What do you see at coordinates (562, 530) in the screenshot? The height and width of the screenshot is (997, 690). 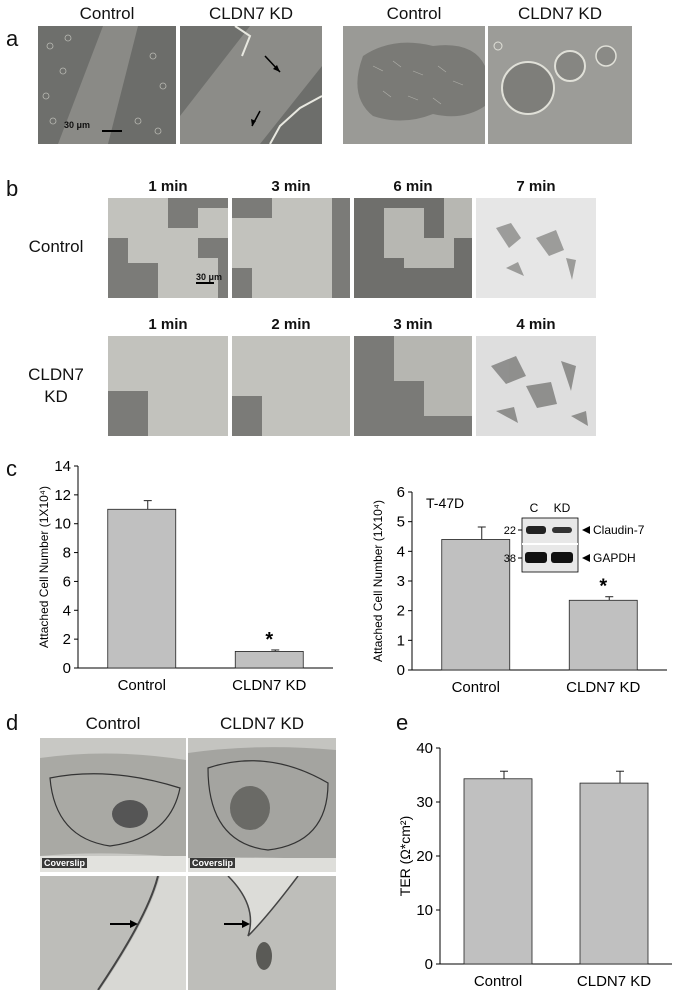 I see `blot-band-claudin-kd` at bounding box center [562, 530].